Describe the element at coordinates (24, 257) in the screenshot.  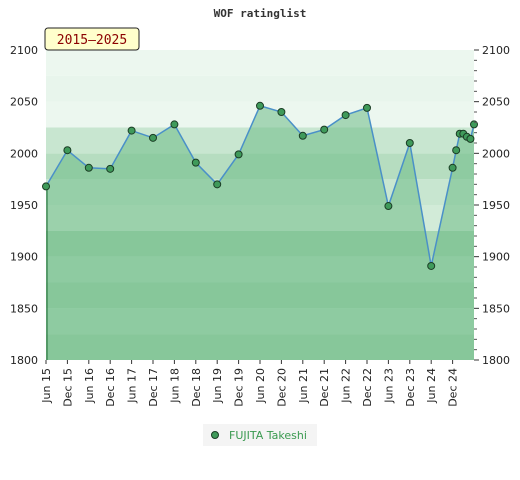
I see `y-tick-label-left: 1900` at that location.